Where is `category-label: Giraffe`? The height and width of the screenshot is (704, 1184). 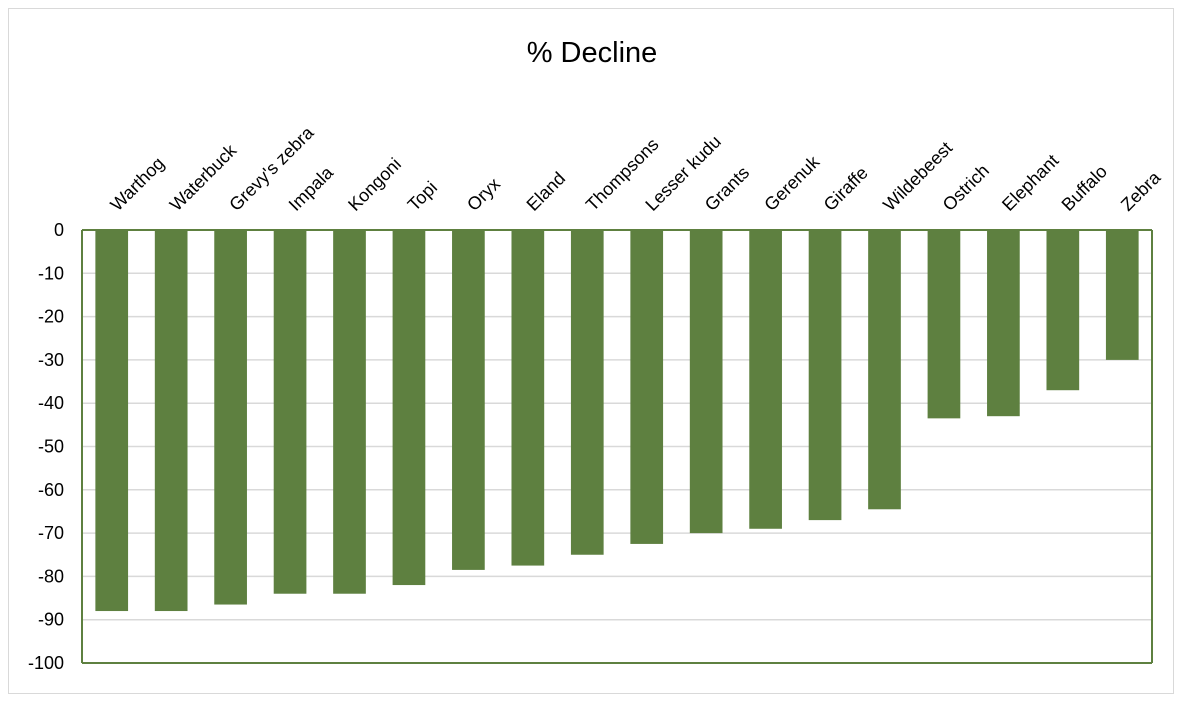
category-label: Giraffe is located at coordinates (846, 189).